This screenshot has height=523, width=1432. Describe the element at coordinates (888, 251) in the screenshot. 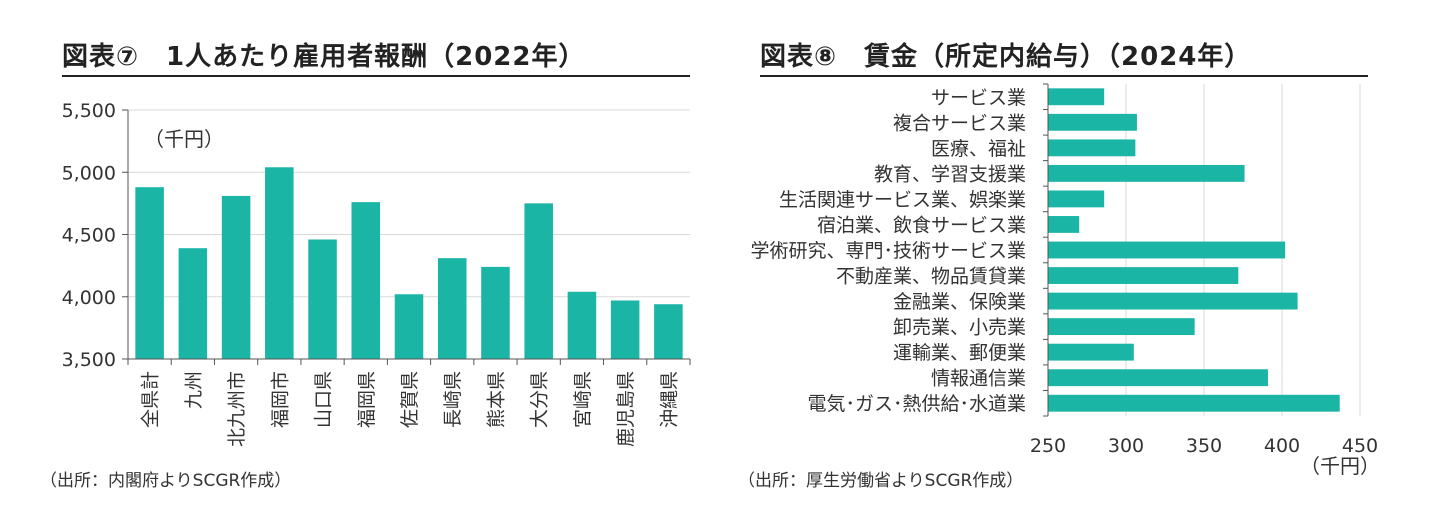

I see `chart2-category-label: 学術研究、専門･技術サービス業` at that location.